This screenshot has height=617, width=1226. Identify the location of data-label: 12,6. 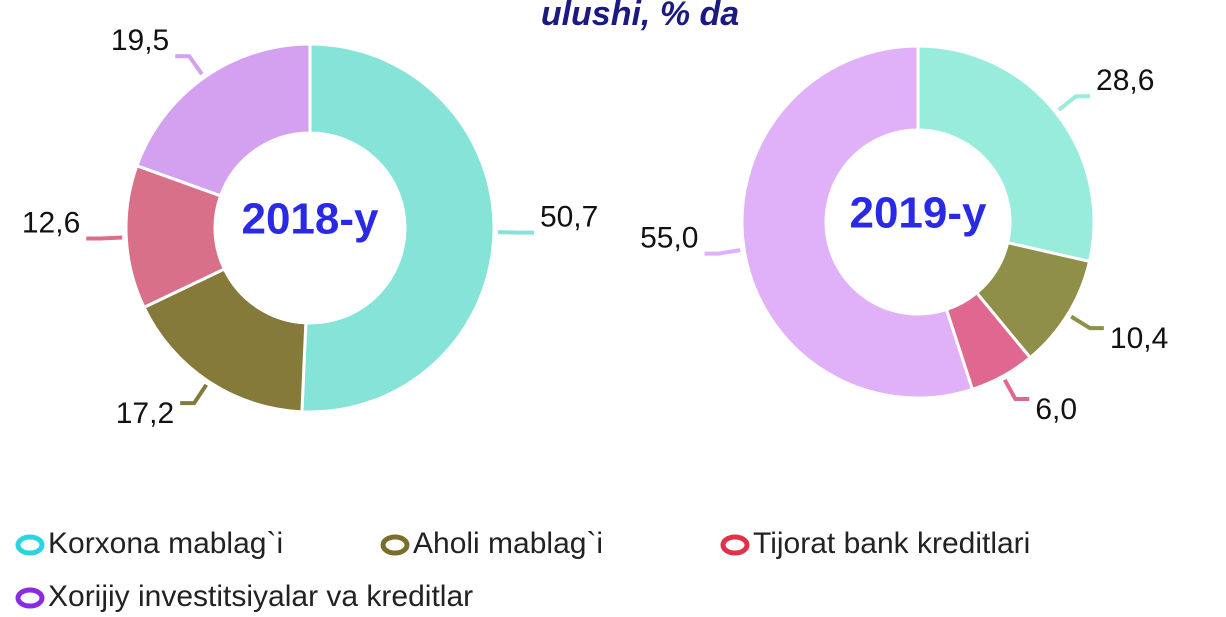
(51, 222).